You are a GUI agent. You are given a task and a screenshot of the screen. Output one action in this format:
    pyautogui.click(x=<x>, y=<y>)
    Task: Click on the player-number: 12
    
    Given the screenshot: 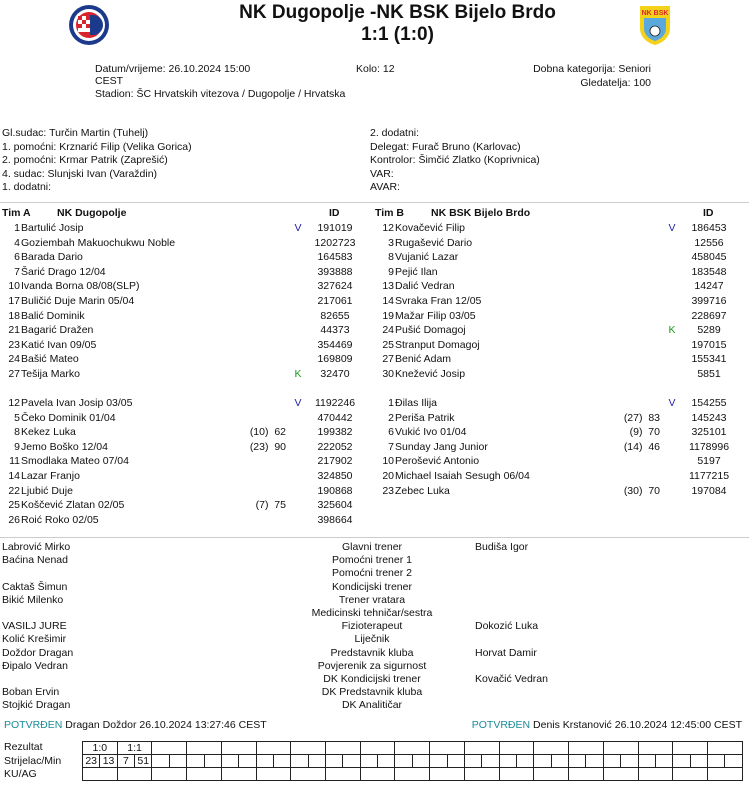 What is the action you would take?
    pyautogui.click(x=14, y=403)
    